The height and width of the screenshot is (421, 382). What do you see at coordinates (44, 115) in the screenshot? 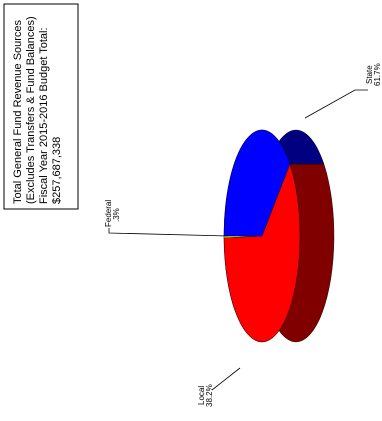
I see `title-line-3: Fiscal Year 2015-2016 Budget Total:` at bounding box center [44, 115].